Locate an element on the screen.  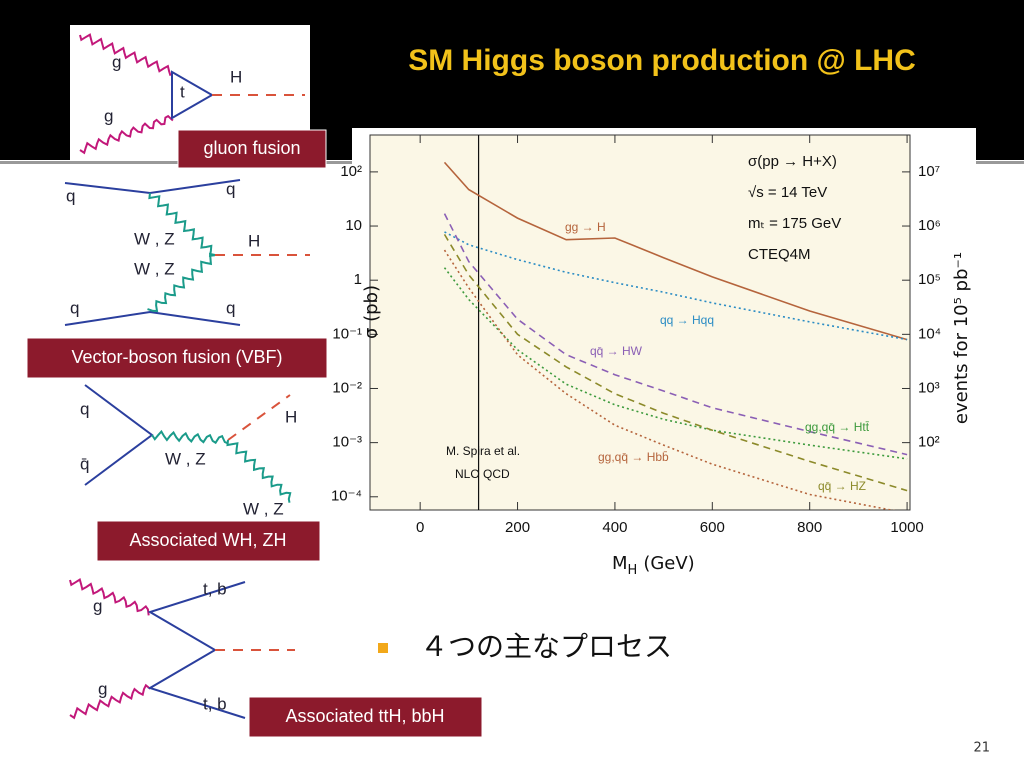
y-tick-label: 10⁻⁴ is located at coordinates (346, 496).